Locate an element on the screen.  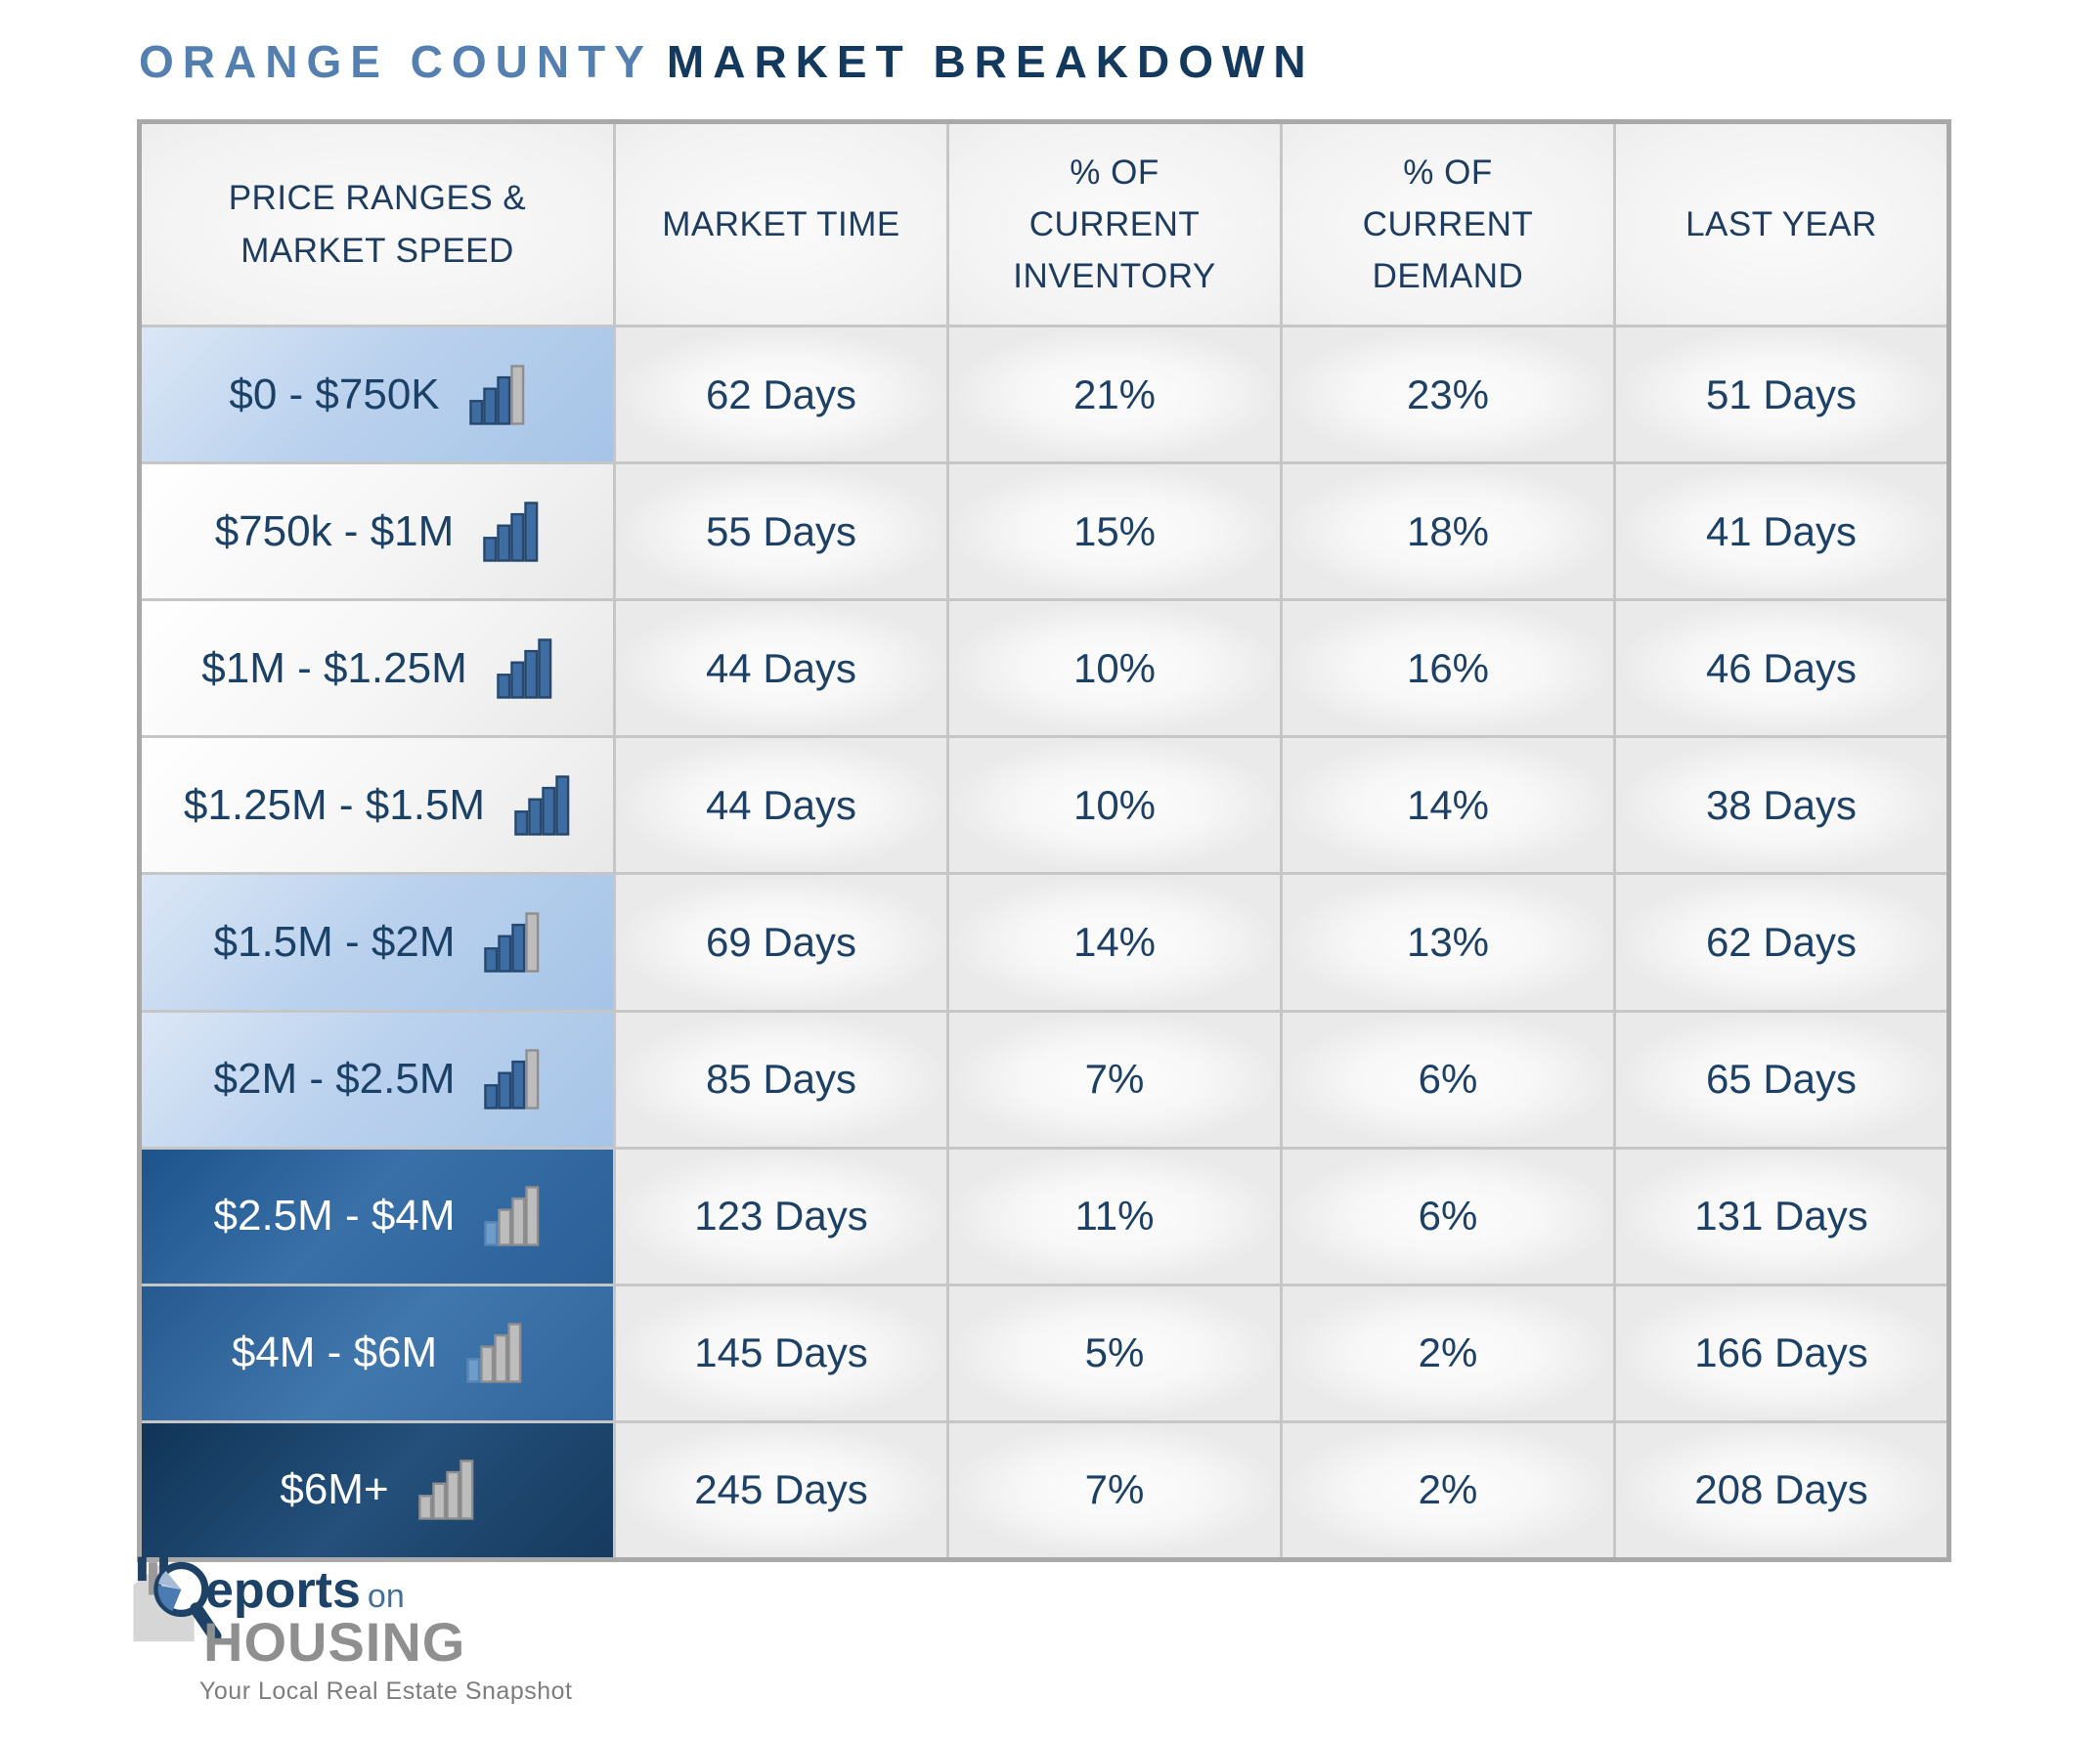
price-range-label: $4M - $6M is located at coordinates (334, 1352).